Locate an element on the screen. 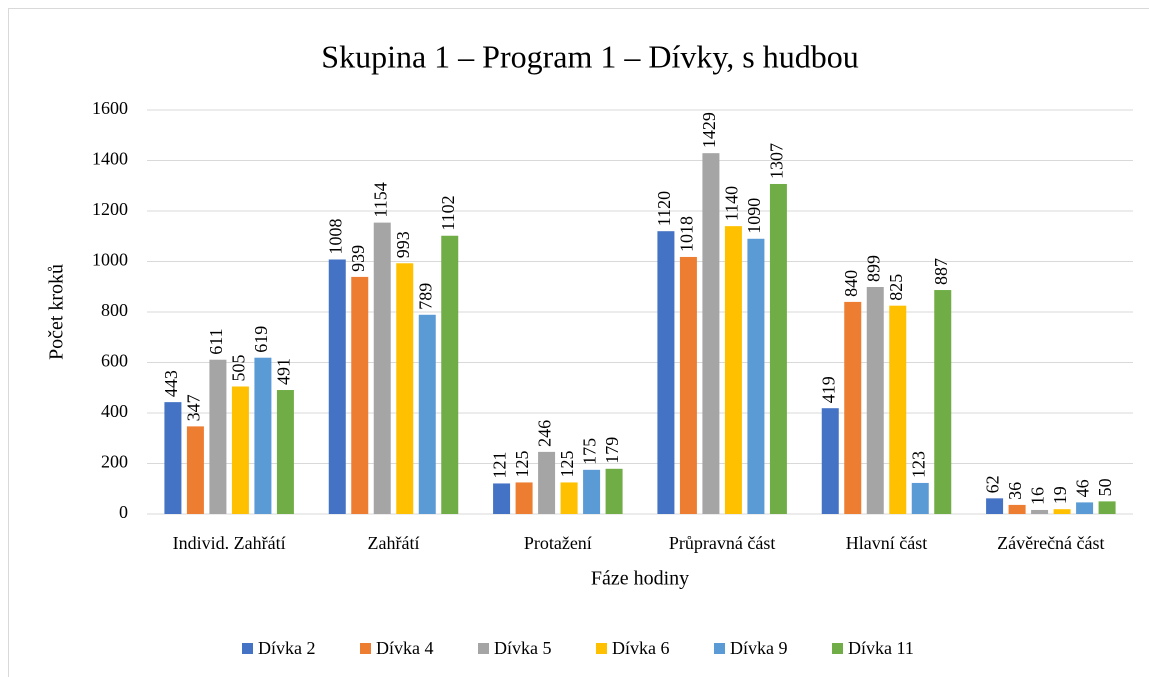  legend-label: Dívka 11 is located at coordinates (881, 648).